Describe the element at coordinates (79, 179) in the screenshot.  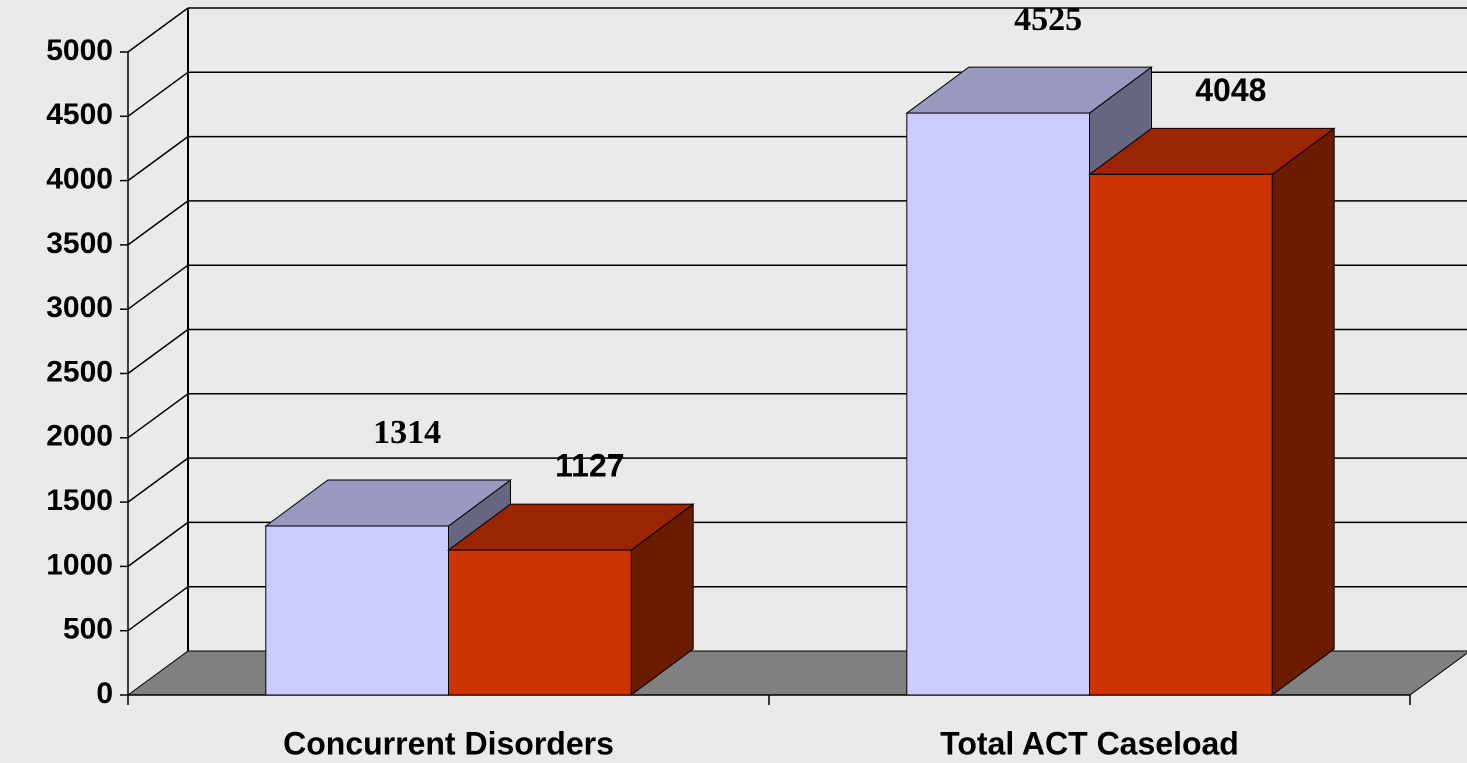
I see `y-tick-label: 4000` at that location.